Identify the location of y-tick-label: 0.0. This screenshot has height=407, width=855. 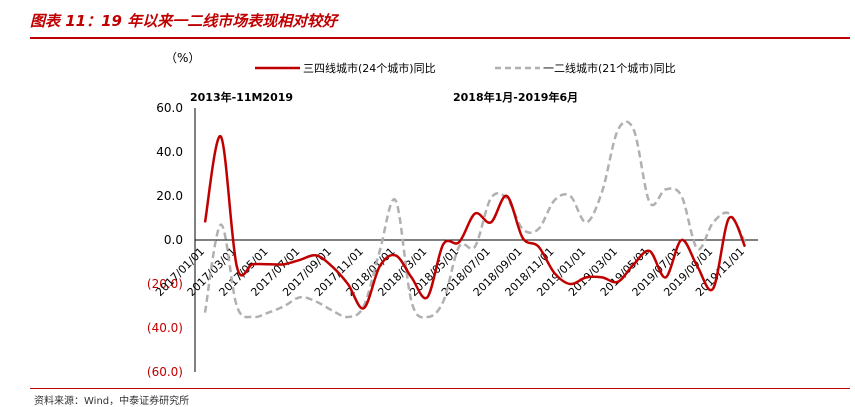
(173, 240).